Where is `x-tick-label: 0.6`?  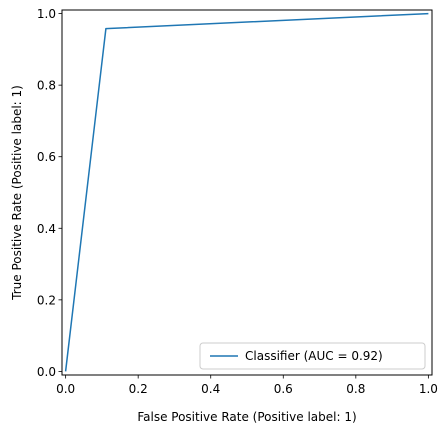
x-tick-label: 0.6 is located at coordinates (283, 389).